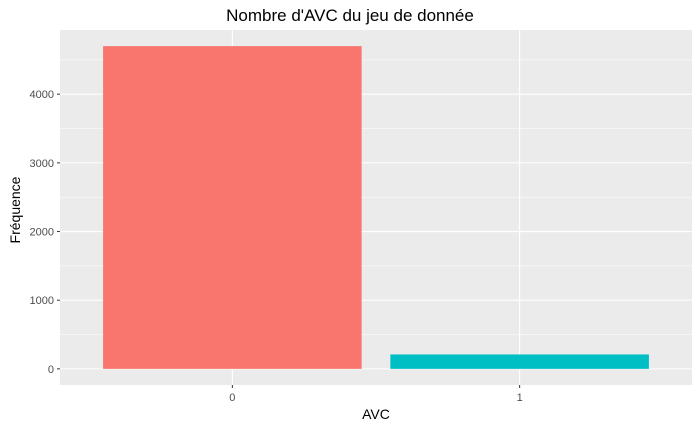 This screenshot has height=432, width=700. I want to click on y-tick-label: 2000, so click(42, 233).